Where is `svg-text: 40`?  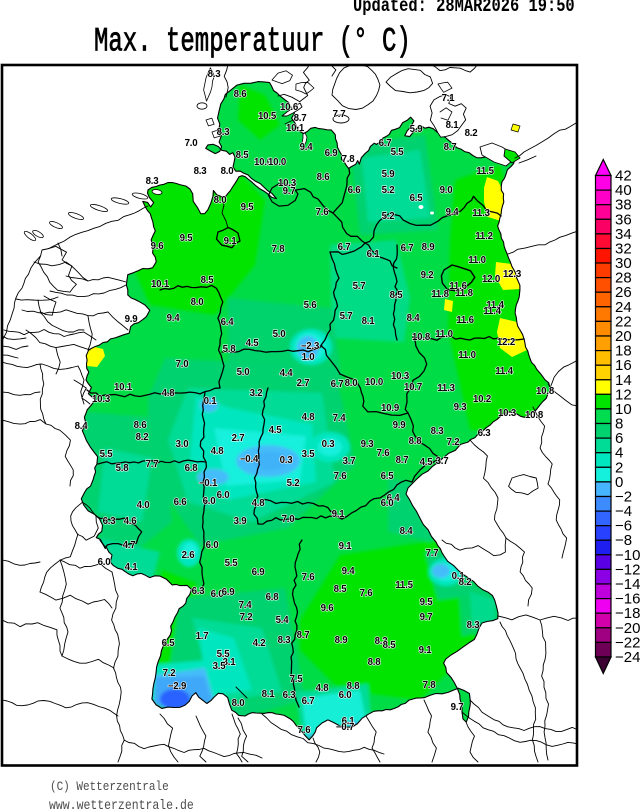
svg-text: 40 is located at coordinates (623, 190).